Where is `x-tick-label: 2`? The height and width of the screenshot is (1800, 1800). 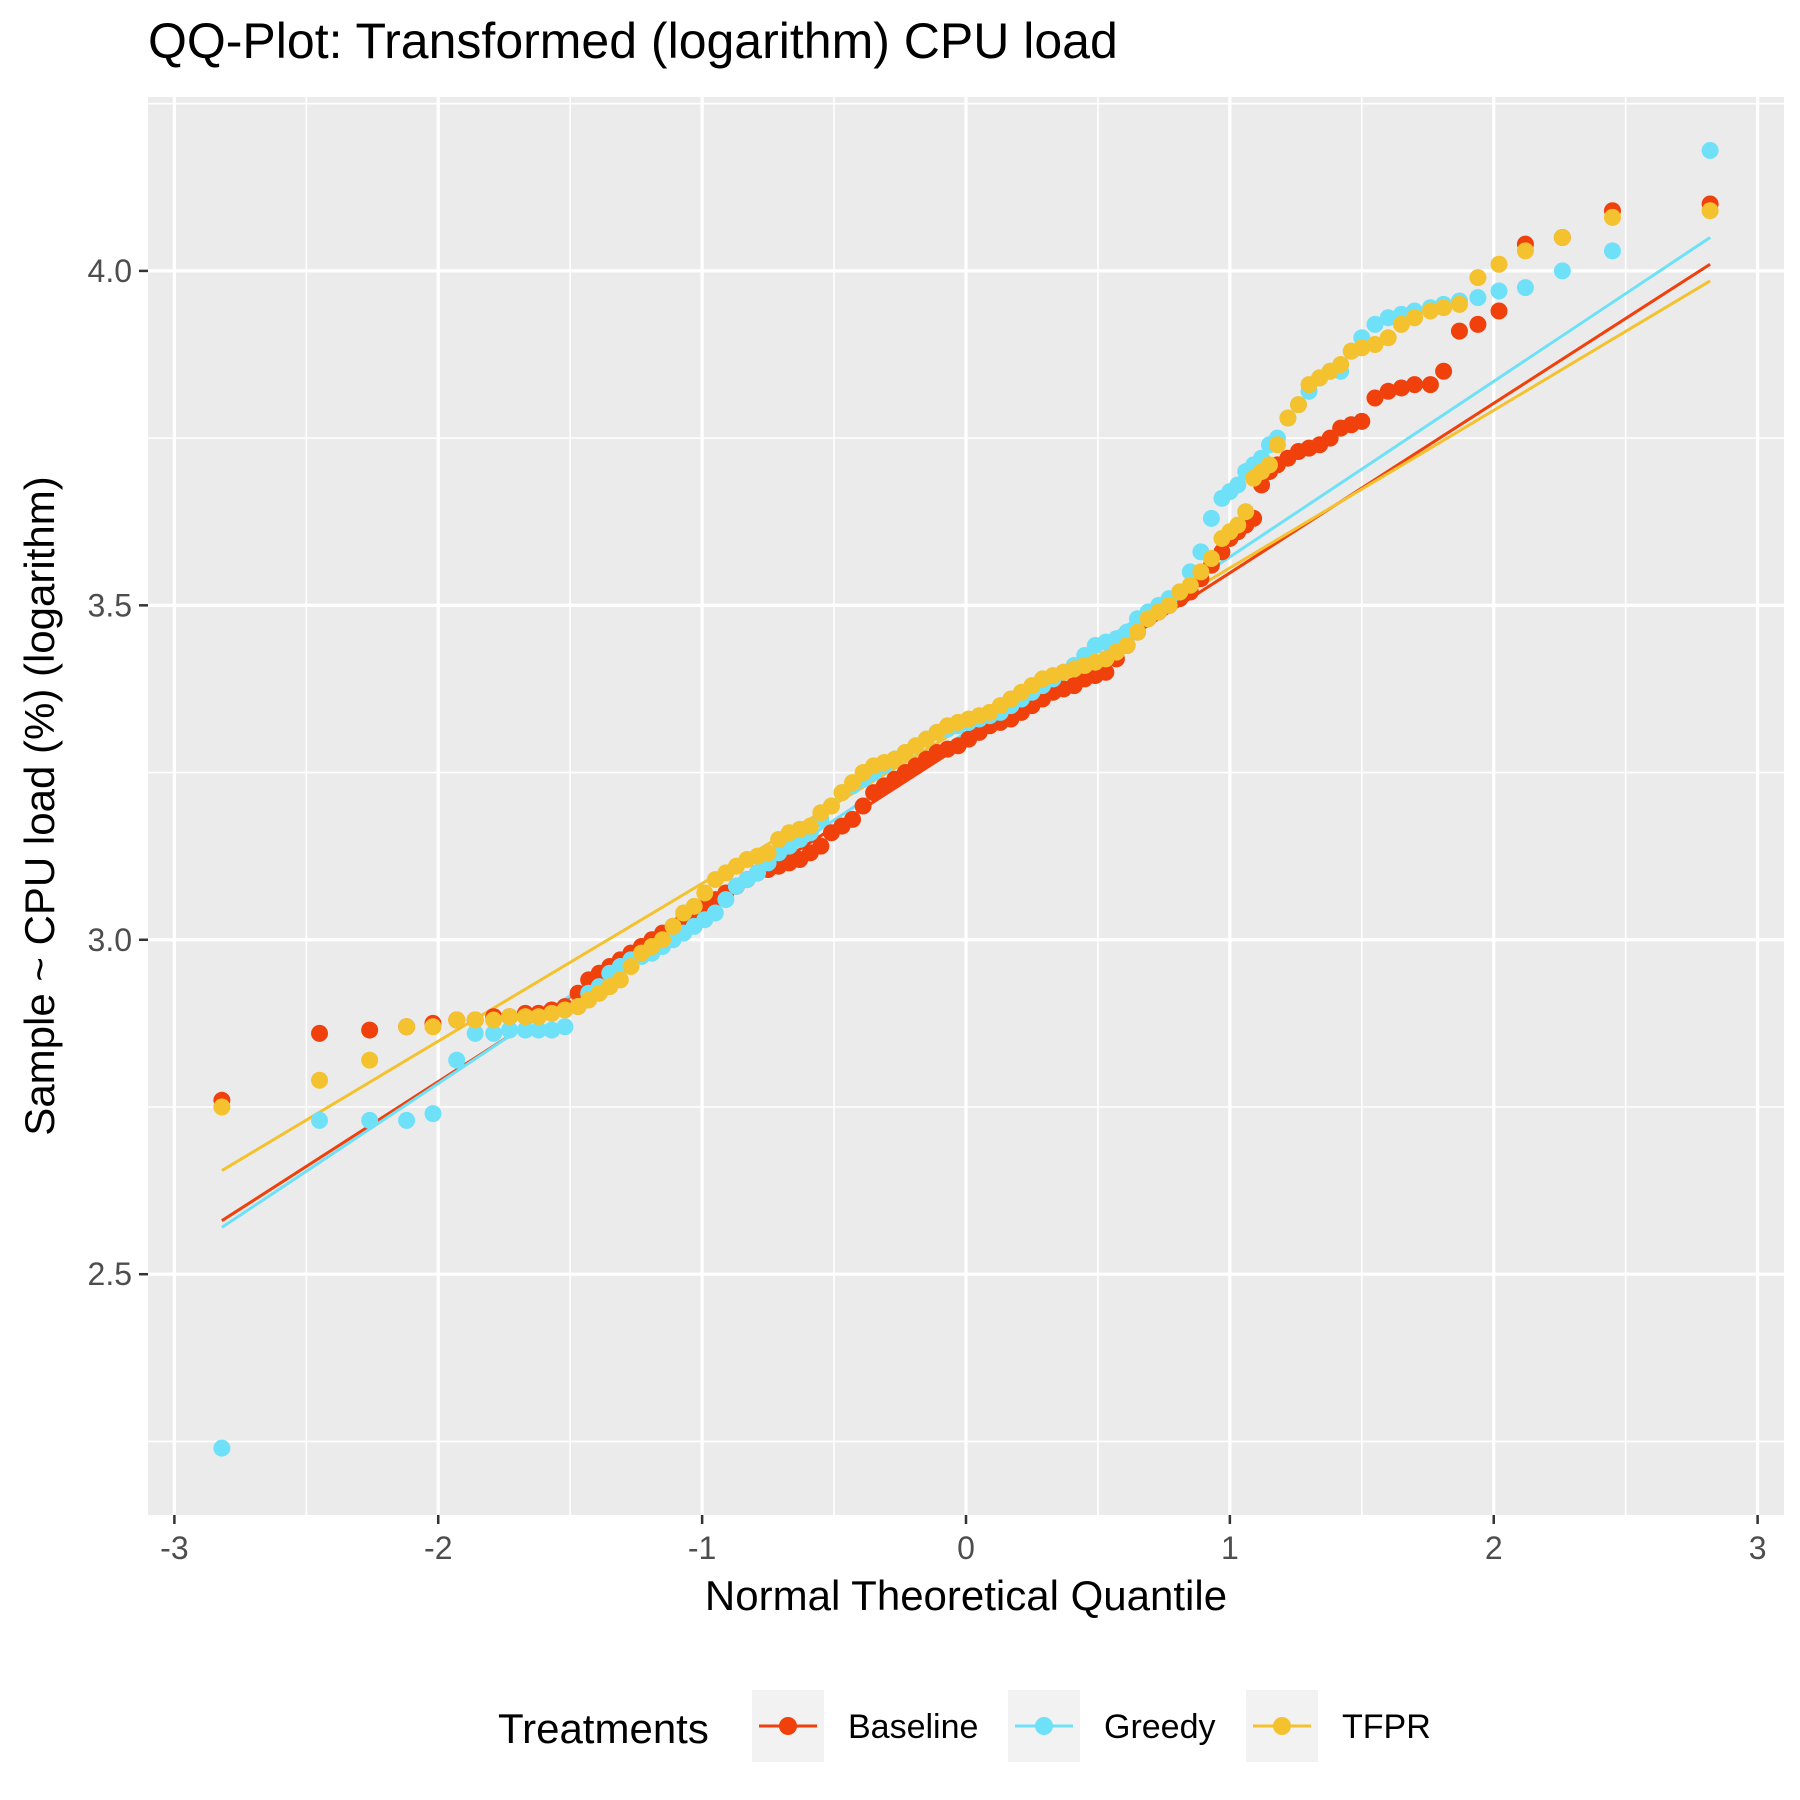 x-tick-label: 2 is located at coordinates (1494, 1548).